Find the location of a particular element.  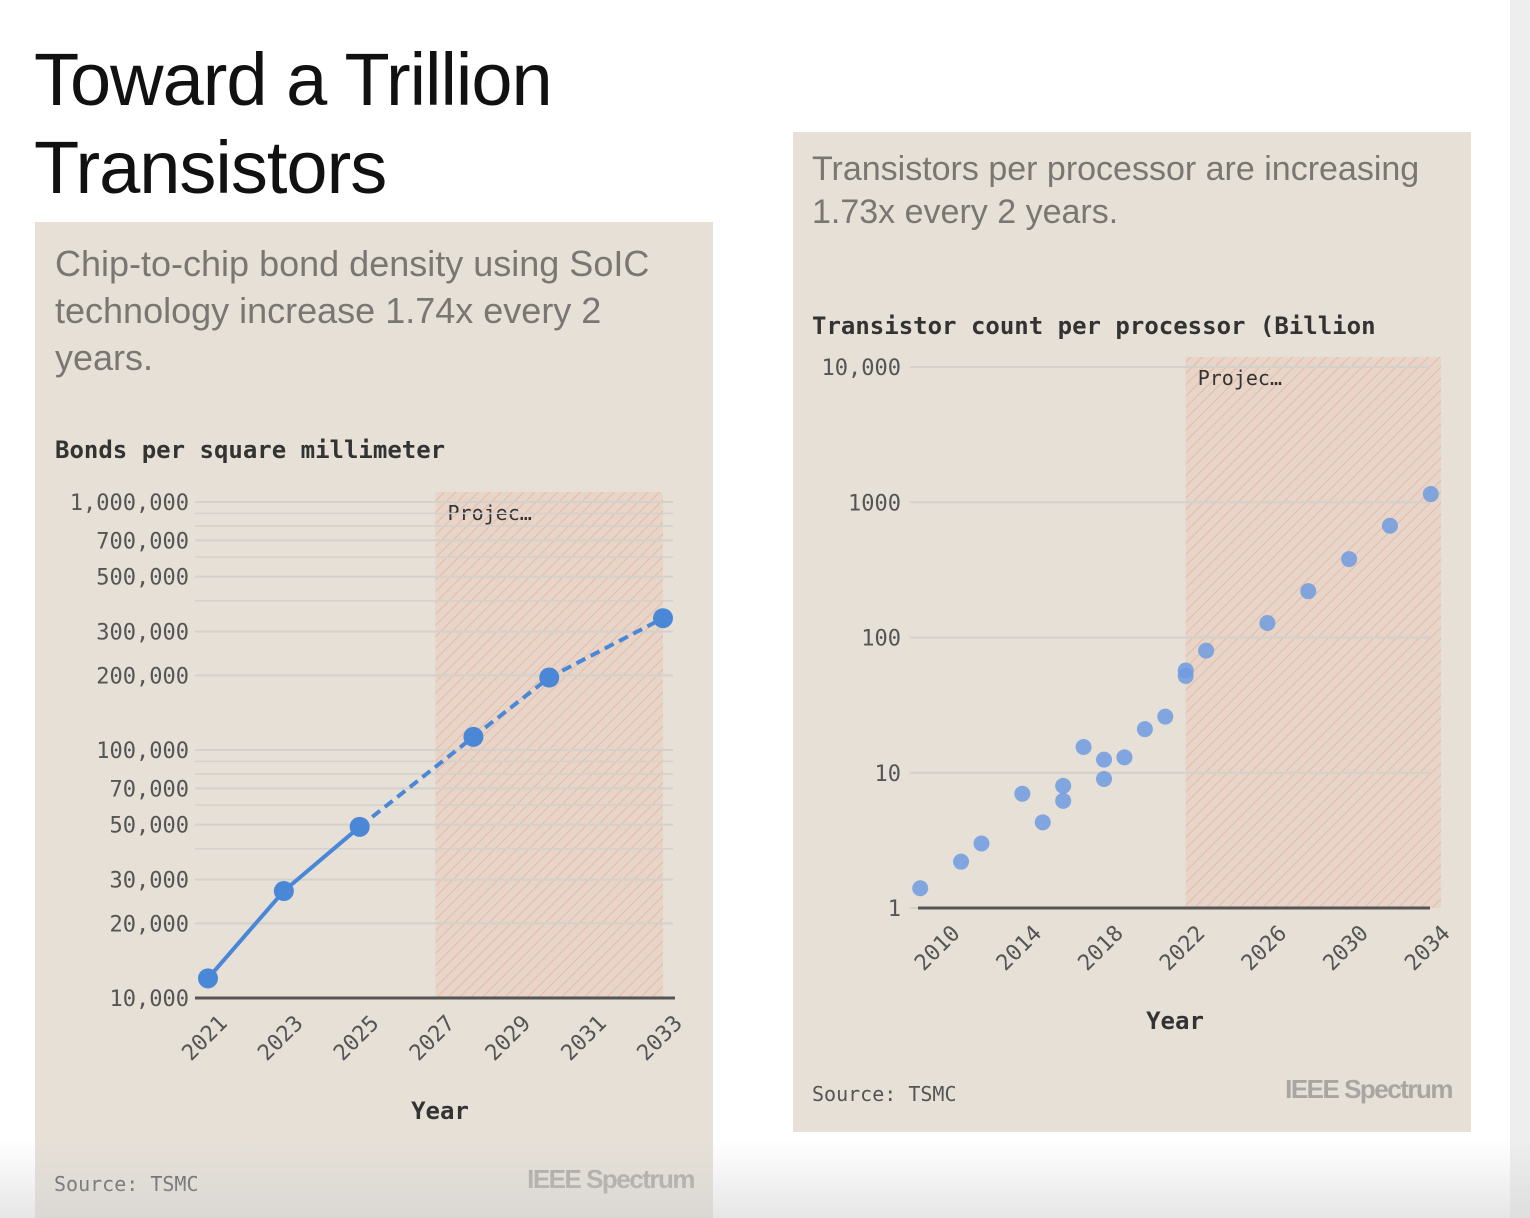

bond-x-tick-label: 2029 is located at coordinates (508, 1038).